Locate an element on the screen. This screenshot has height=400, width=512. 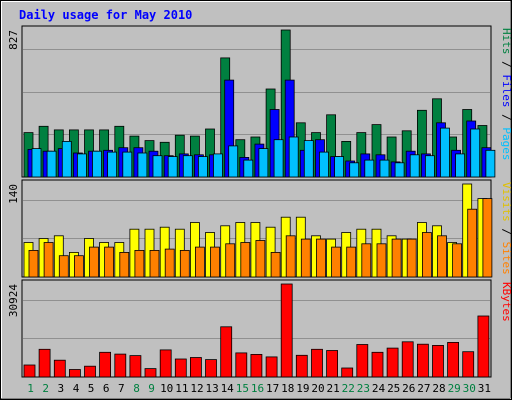
day-label-24: 24 is located at coordinates (379, 388).